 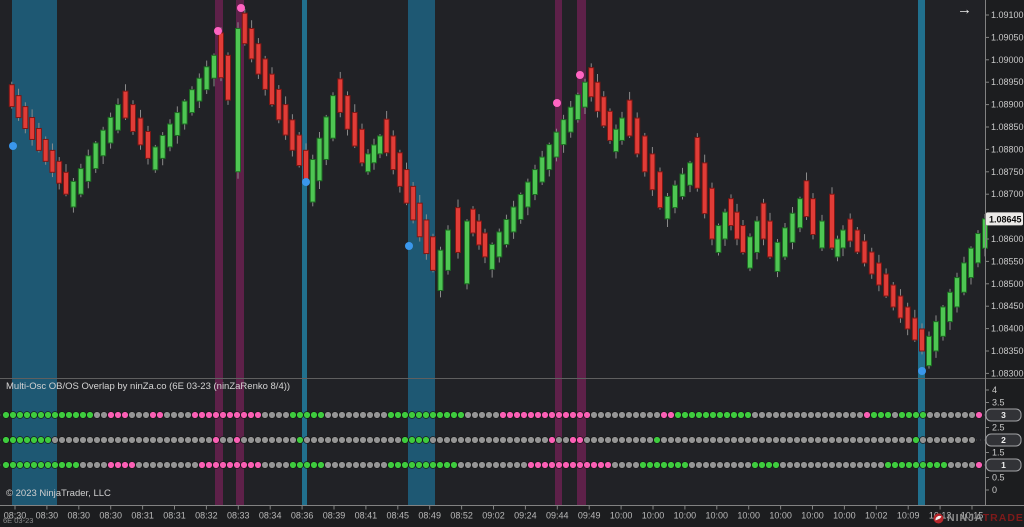 What do you see at coordinates (238, 516) in the screenshot?
I see `time-tick-label: 08:33` at bounding box center [238, 516].